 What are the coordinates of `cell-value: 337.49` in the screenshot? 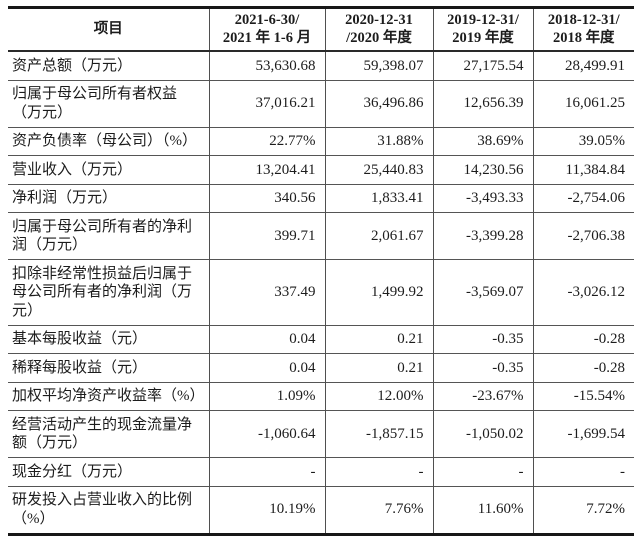 It's located at (266, 292).